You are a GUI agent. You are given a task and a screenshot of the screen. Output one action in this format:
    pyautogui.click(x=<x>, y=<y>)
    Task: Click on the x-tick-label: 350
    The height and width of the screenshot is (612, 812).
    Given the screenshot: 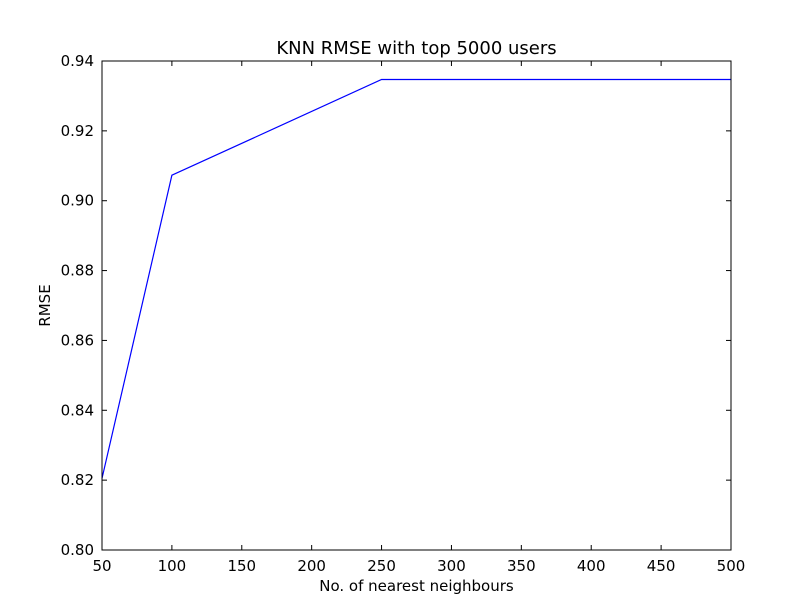 What is the action you would take?
    pyautogui.click(x=521, y=566)
    